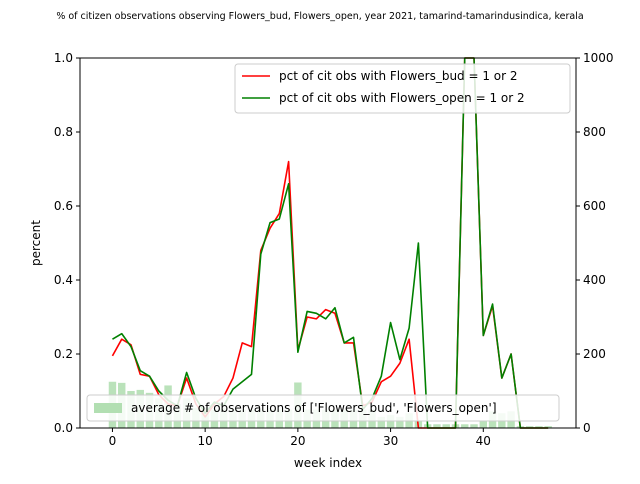  Describe the element at coordinates (594, 280) in the screenshot. I see `y2-tick-label: 400` at that location.